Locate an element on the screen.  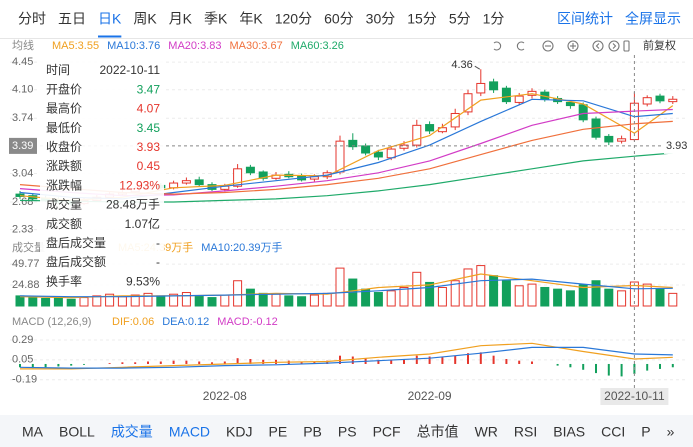
high-annotation: 4.36 is located at coordinates (461, 65).